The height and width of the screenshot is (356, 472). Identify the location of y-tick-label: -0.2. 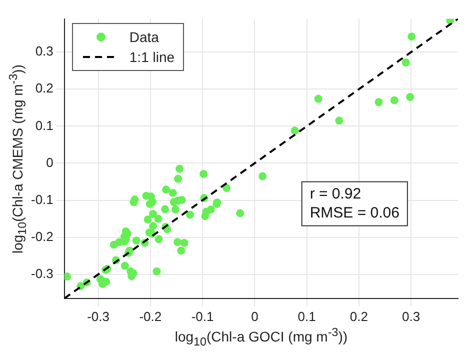
(42, 236).